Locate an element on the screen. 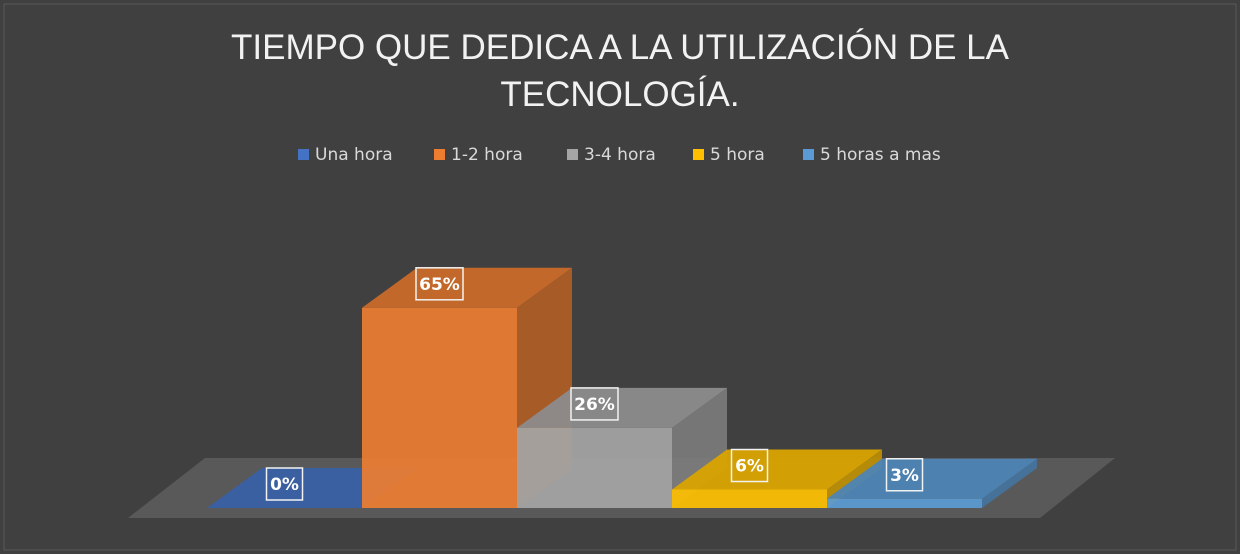 The image size is (1240, 554). legend-label: Una hora is located at coordinates (354, 155).